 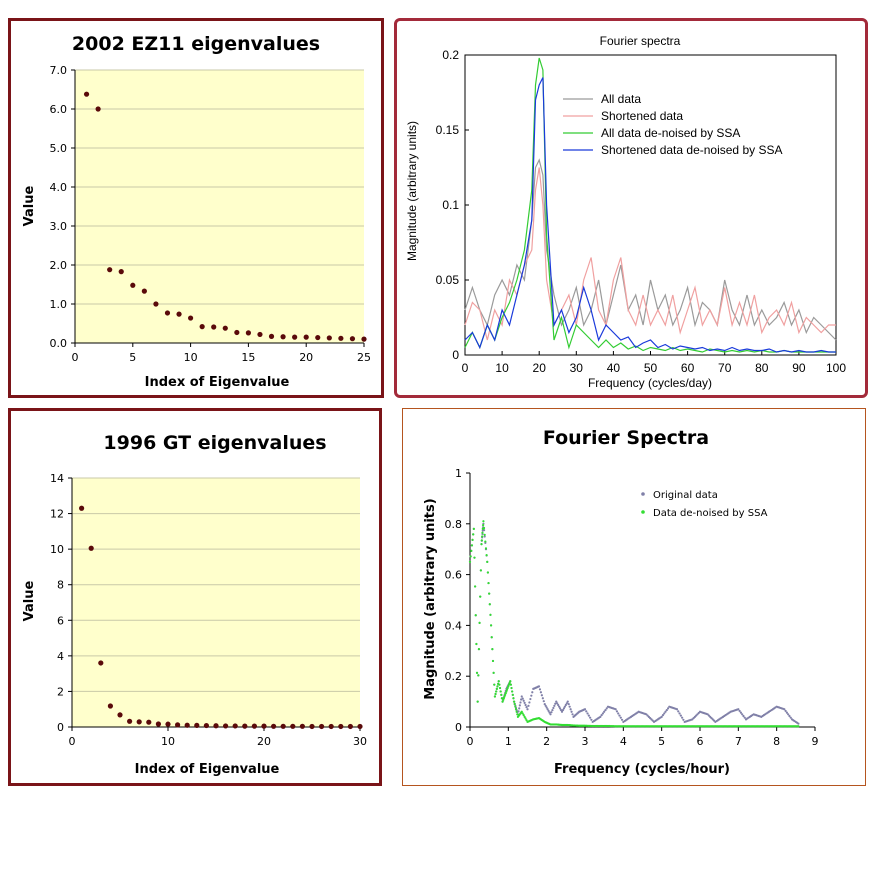 I want to click on legend-entry: Original data, so click(x=685, y=495).